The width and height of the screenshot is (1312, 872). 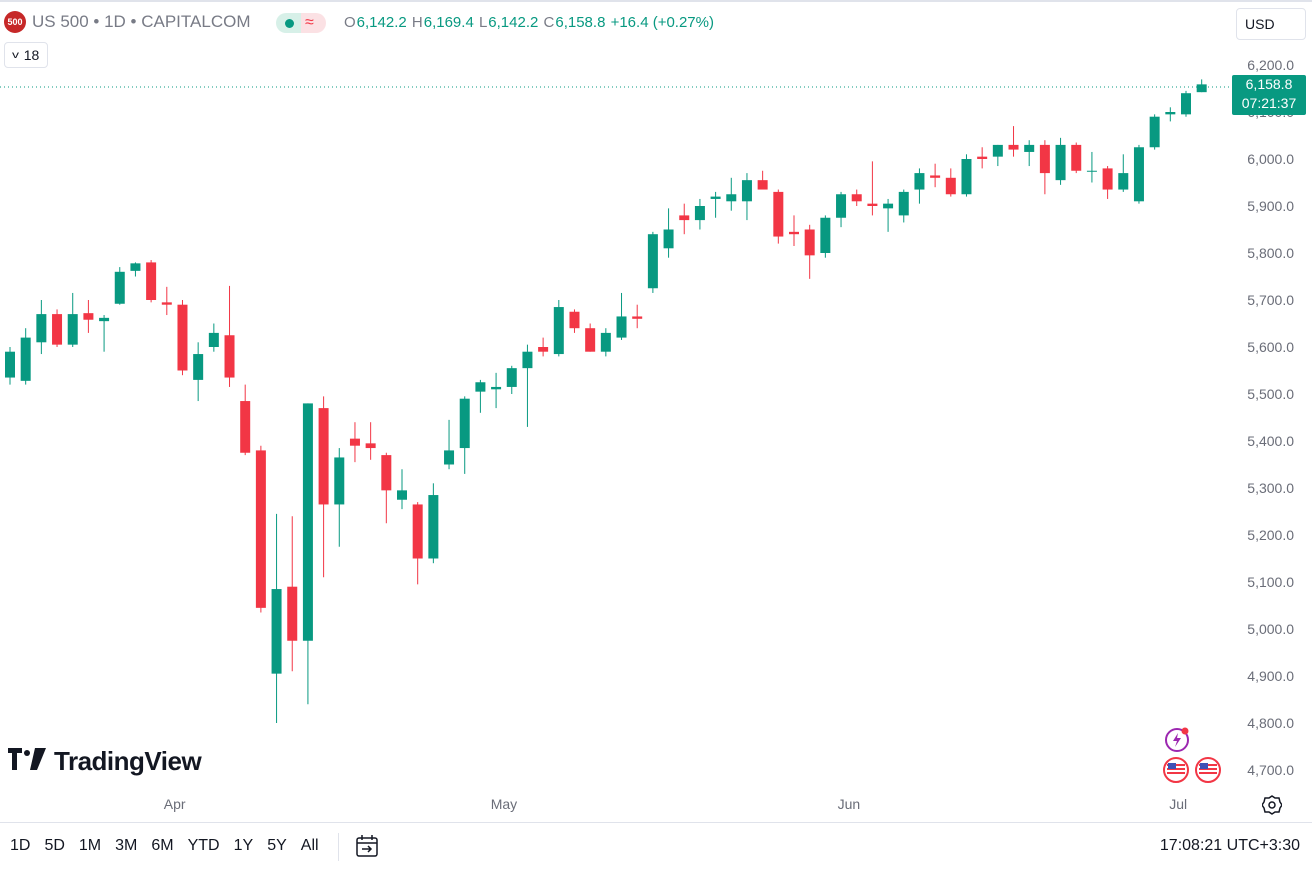 I want to click on range-button-1y: 1Y, so click(x=243, y=845).